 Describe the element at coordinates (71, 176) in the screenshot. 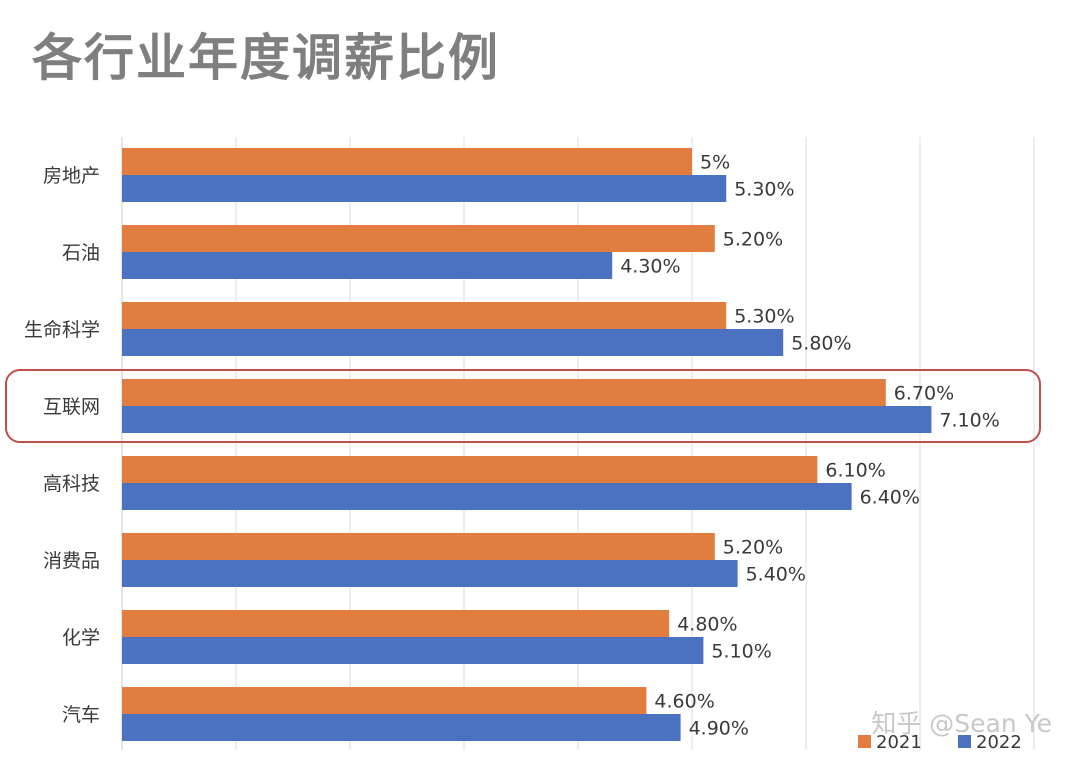

I see `category-label: 房地产` at that location.